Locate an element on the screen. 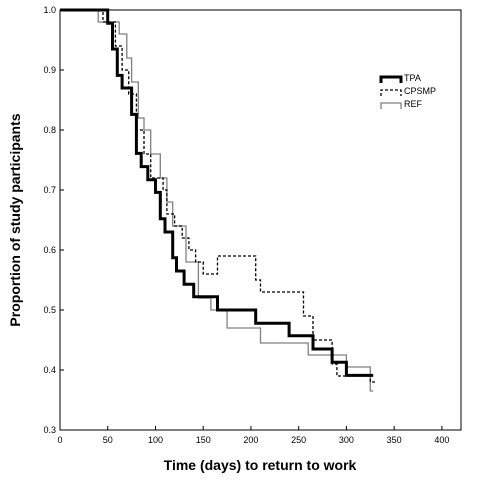 The image size is (479, 484). y-tick-label: 0.7 is located at coordinates (49, 190).